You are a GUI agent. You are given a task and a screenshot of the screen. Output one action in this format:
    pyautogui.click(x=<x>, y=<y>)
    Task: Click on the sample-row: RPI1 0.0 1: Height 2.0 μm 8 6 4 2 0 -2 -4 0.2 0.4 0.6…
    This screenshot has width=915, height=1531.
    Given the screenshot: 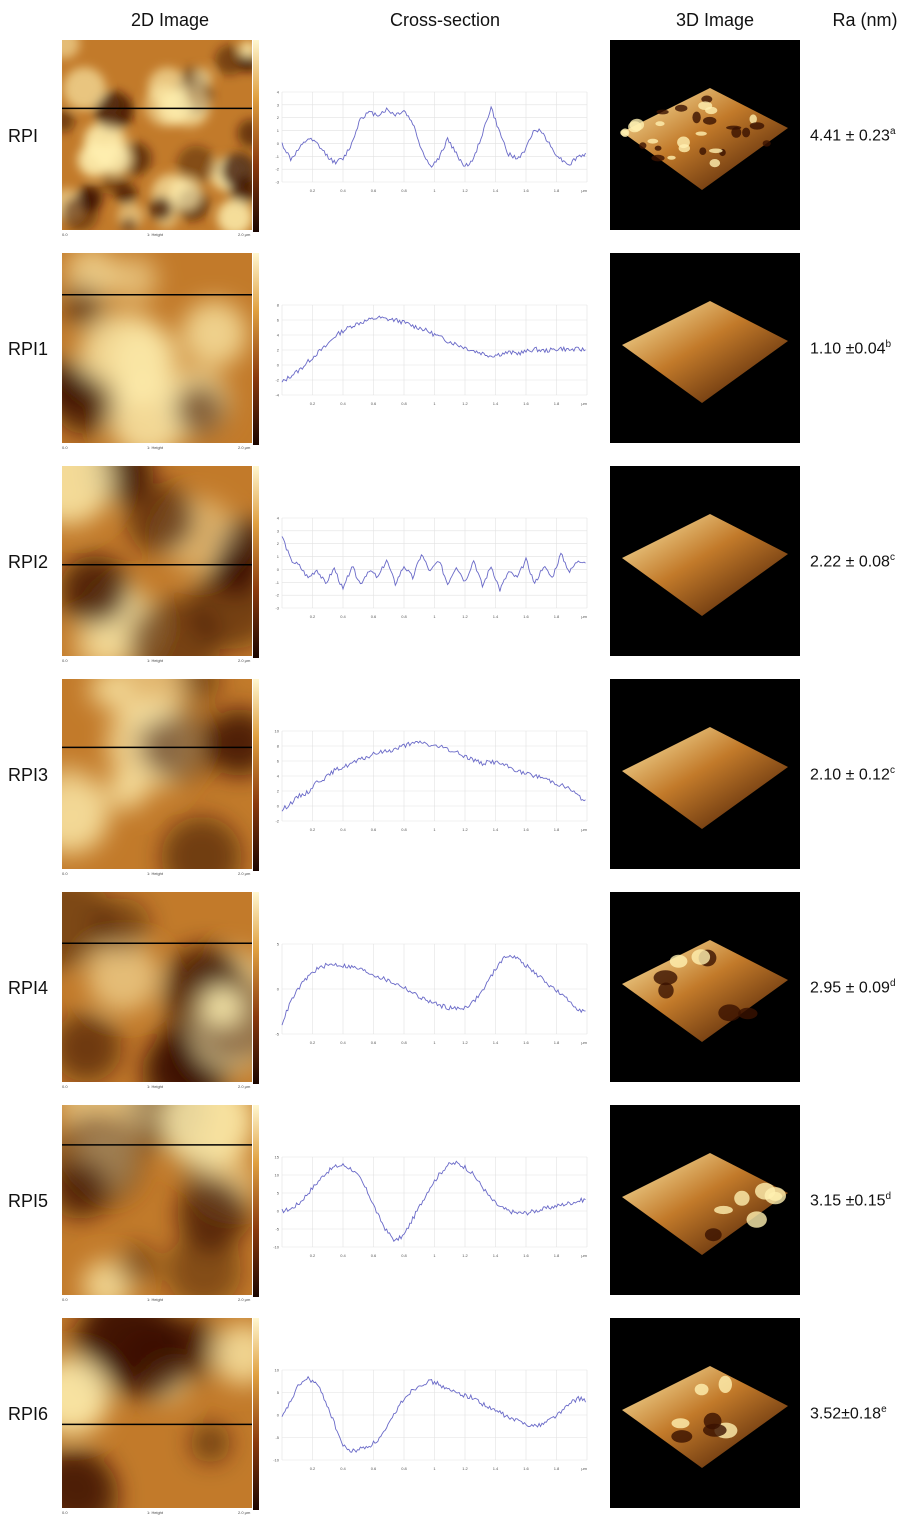 What is the action you would take?
    pyautogui.click(x=457, y=359)
    